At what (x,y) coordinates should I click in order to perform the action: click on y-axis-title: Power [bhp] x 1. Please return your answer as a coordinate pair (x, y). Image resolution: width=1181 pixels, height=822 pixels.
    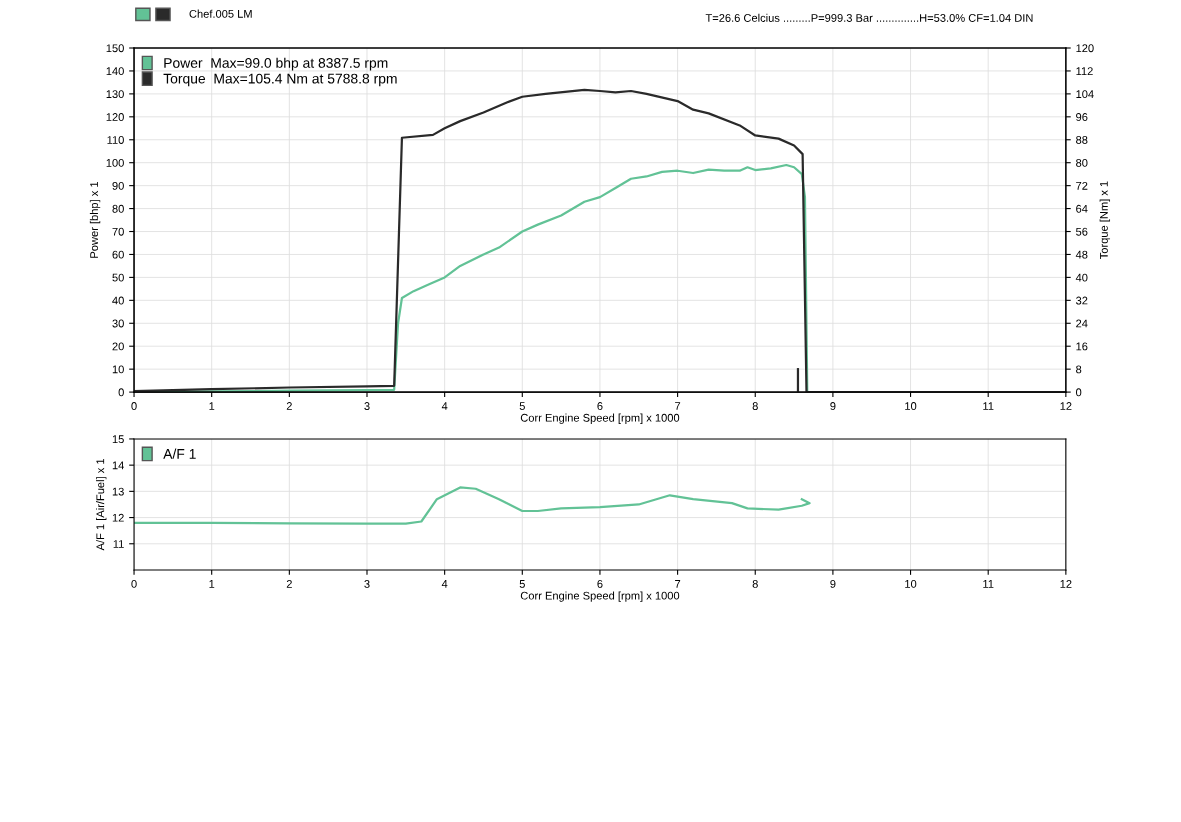
    Looking at the image, I should click on (95, 219).